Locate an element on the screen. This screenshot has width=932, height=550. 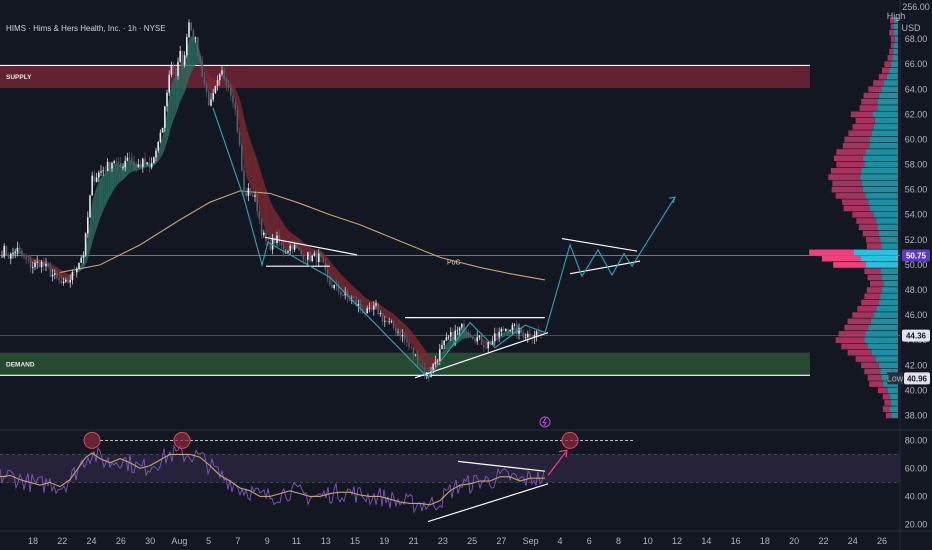
price-badges: 50.75 44.36 Low 40.96 is located at coordinates (908, 317).